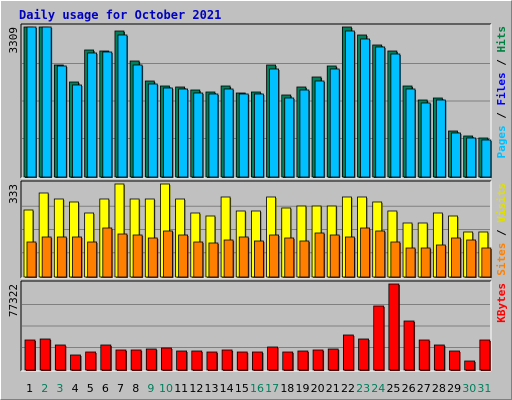 The height and width of the screenshot is (400, 512). Describe the element at coordinates (120, 15) in the screenshot. I see `chart-title: Daily usage for October 2021` at that location.